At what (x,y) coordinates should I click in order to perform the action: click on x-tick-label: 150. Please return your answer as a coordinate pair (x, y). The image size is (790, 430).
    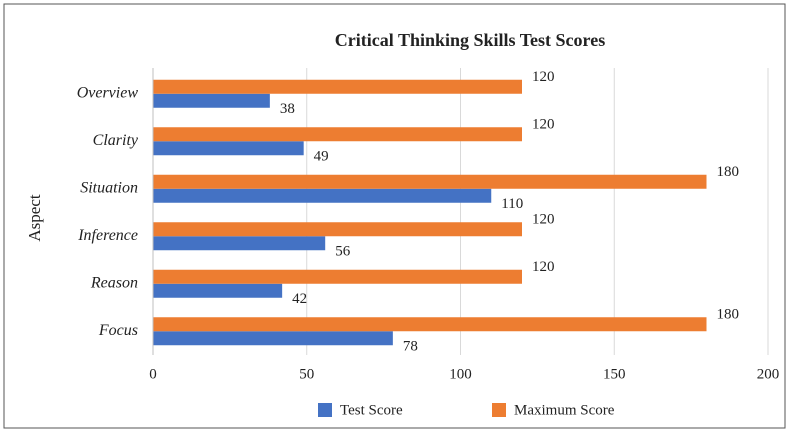
    Looking at the image, I should click on (614, 374).